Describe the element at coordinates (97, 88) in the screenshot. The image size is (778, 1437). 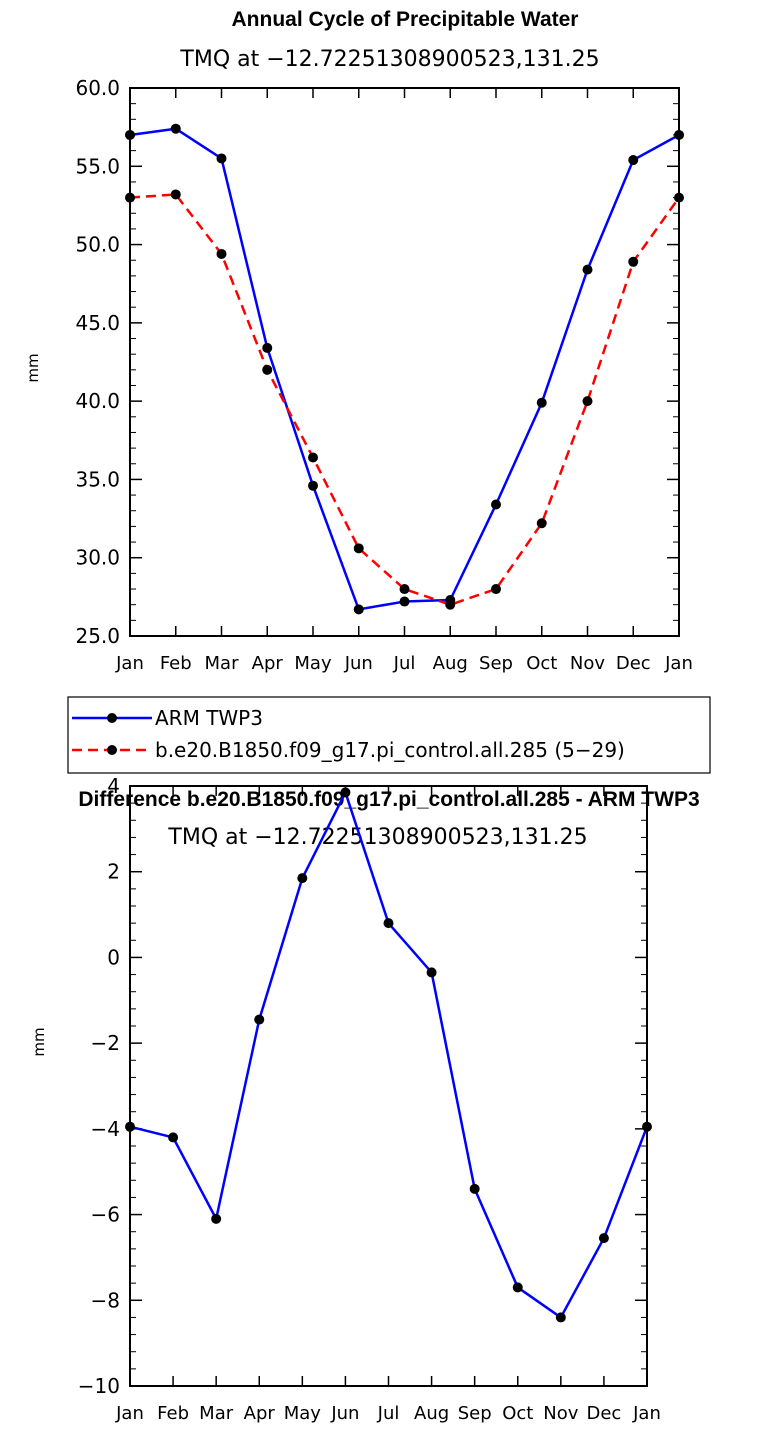
I see `chart1-ytick-label: 60.0` at that location.